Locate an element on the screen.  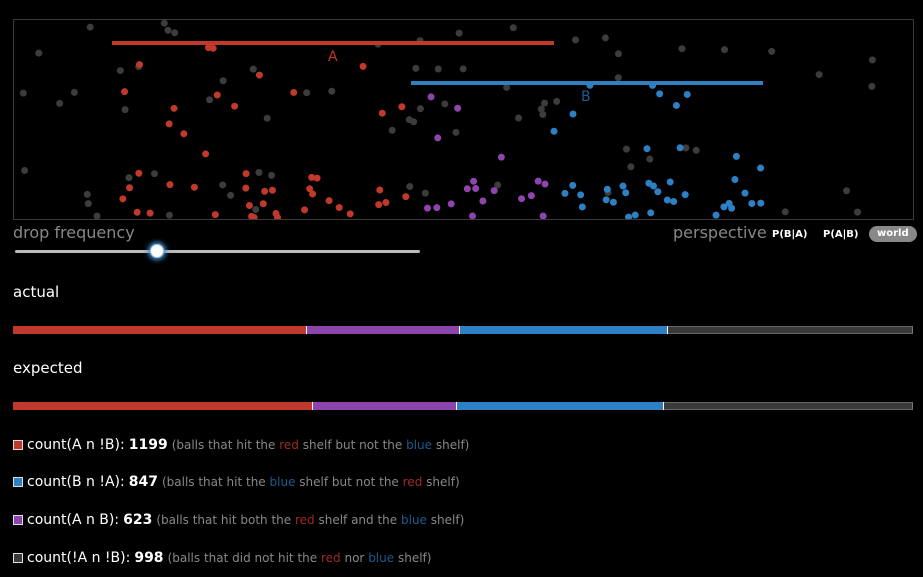
perspective-label: perspective is located at coordinates (720, 232).